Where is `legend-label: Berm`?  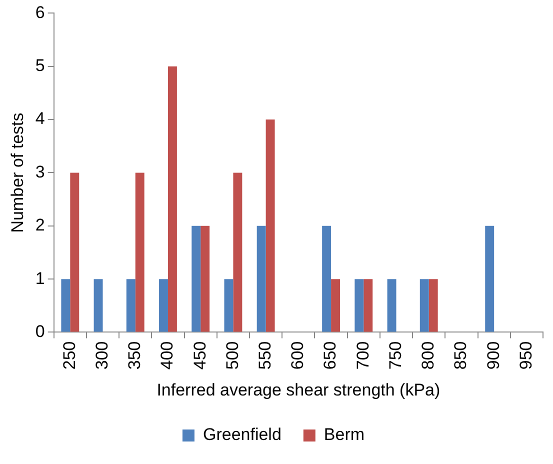
legend-label: Berm is located at coordinates (344, 434).